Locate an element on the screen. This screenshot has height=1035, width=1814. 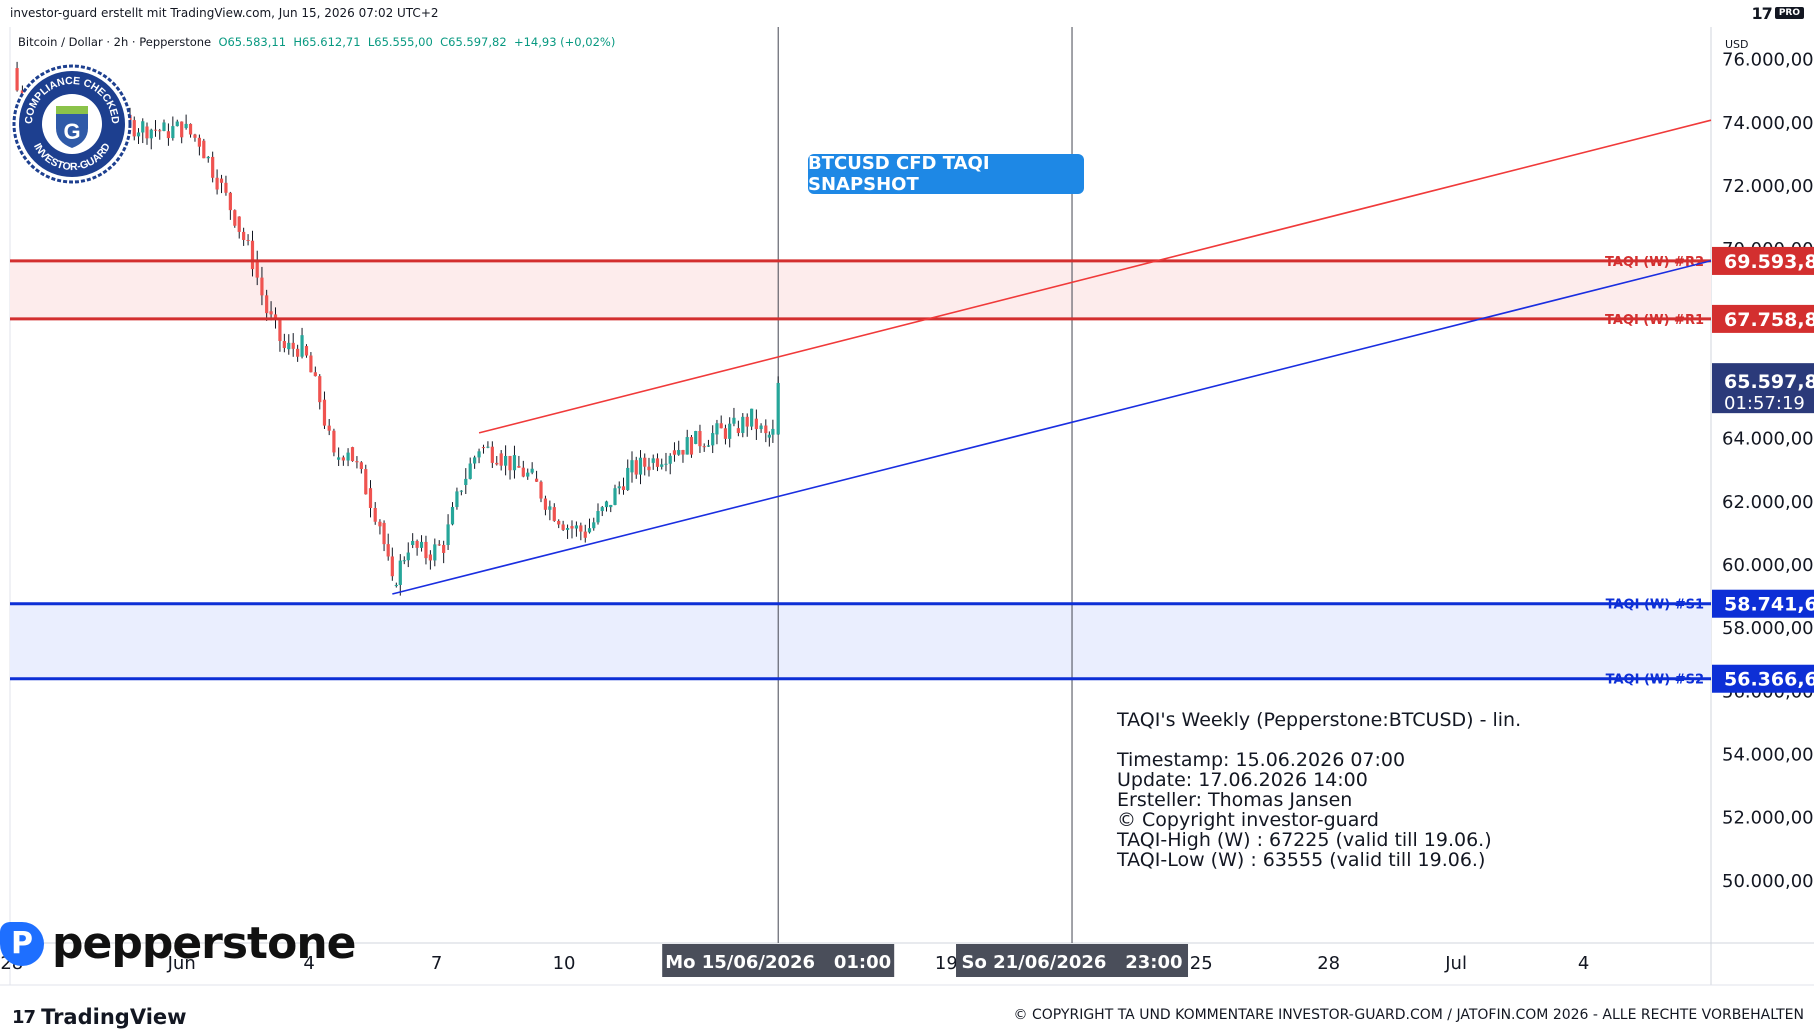
legend-change: +14,93 (+0,02%) is located at coordinates (564, 42).